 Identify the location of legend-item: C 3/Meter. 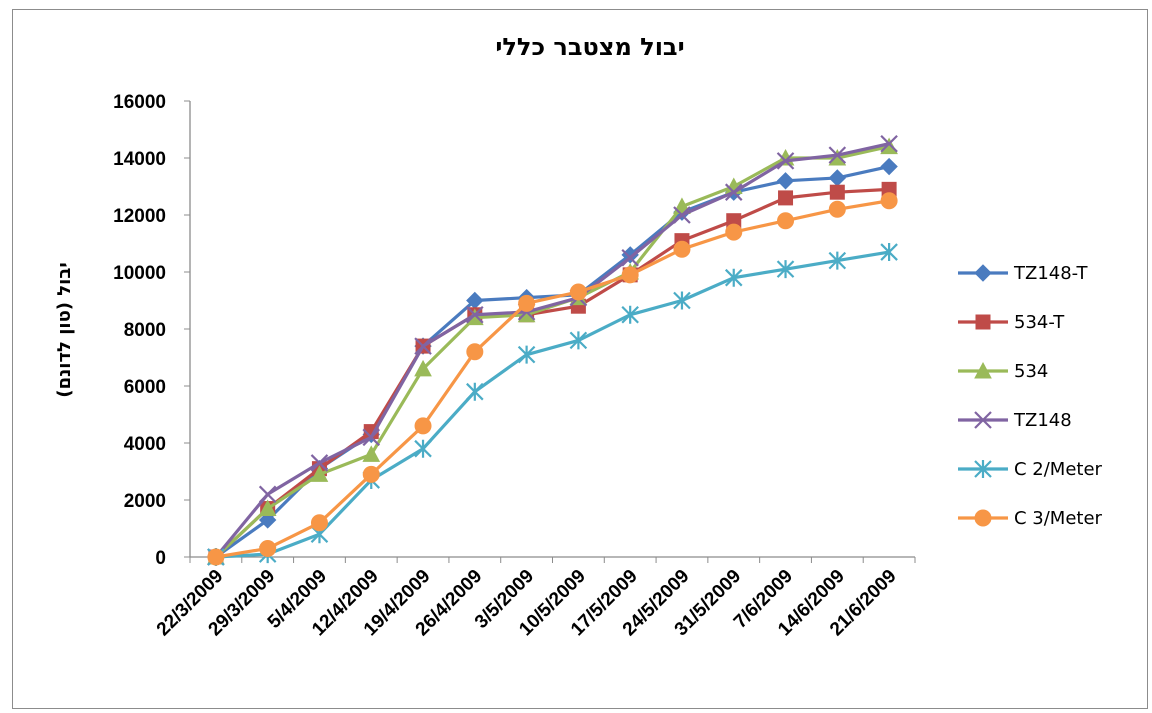
(1030, 518).